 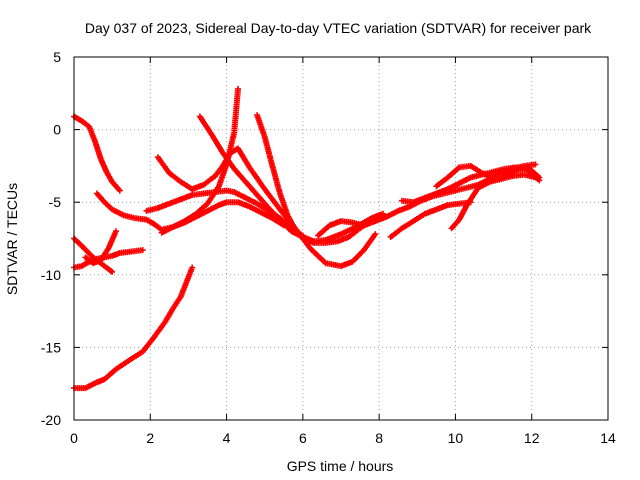 I want to click on series-track-e, so click(x=133, y=328).